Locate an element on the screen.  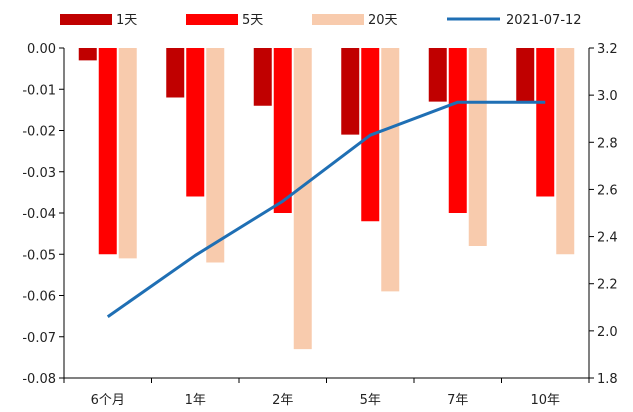
left-tick-label: -0.08 is located at coordinates (39, 379).